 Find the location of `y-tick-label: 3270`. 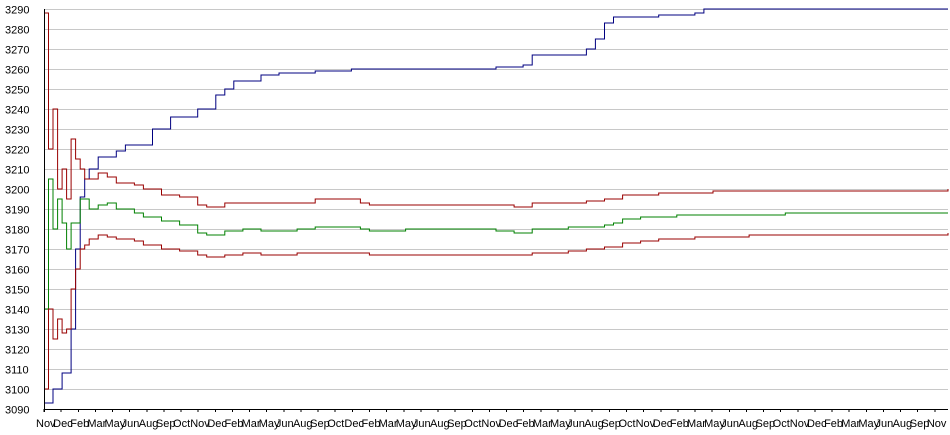

y-tick-label: 3270 is located at coordinates (17, 51).